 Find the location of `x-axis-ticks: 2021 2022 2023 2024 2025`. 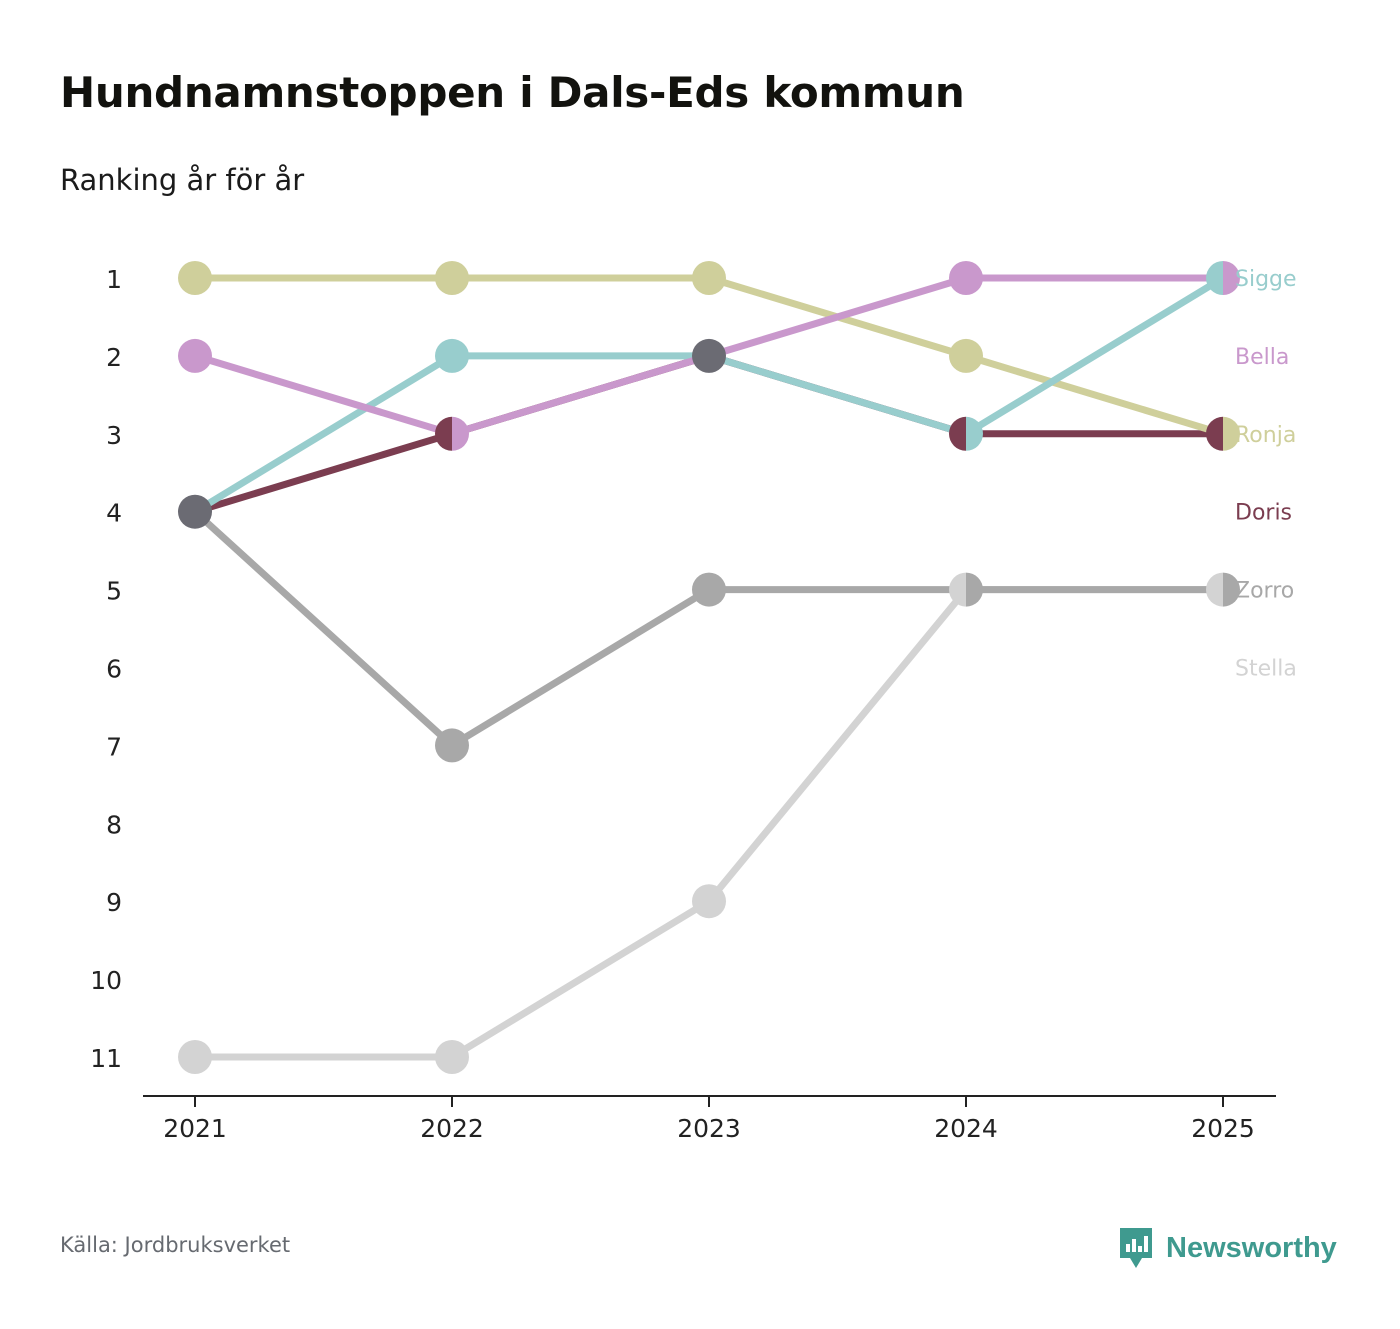

x-axis-ticks: 2021 2022 2023 2024 2025 is located at coordinates (709, 1119).